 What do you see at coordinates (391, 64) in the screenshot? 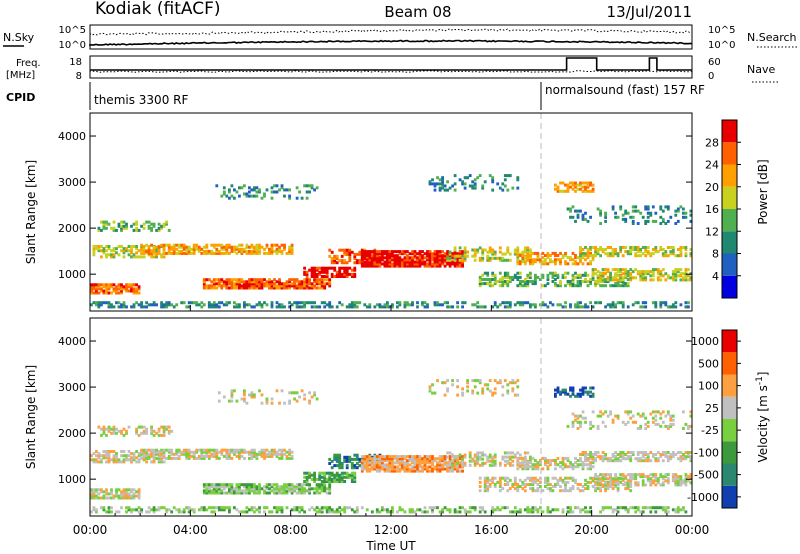
I see `frequency-trace` at bounding box center [391, 64].